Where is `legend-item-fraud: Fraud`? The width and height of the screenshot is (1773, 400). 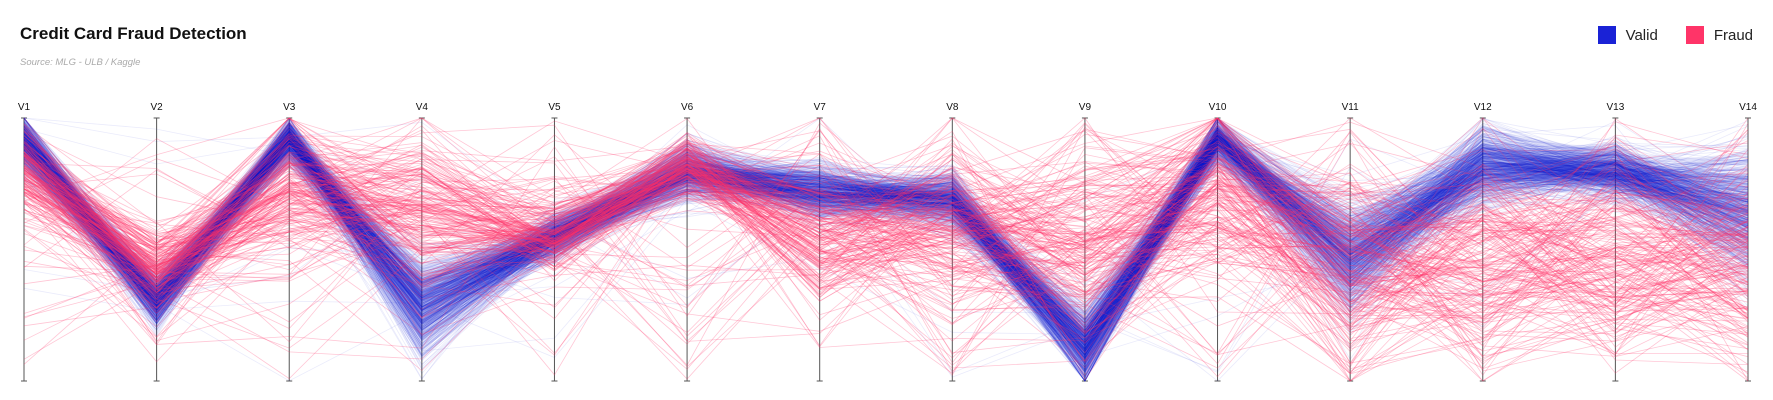 legend-item-fraud: Fraud is located at coordinates (1719, 35).